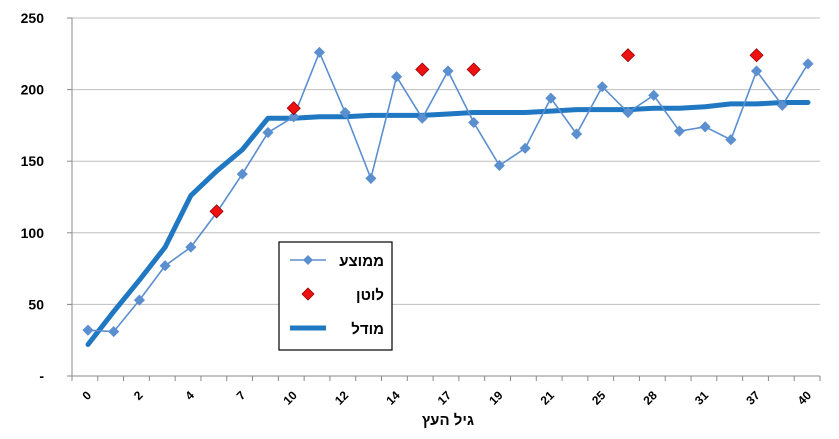 Image resolution: width=839 pixels, height=439 pixels. What do you see at coordinates (367, 329) in the screenshot?
I see `legend-label-2: מודל` at bounding box center [367, 329].